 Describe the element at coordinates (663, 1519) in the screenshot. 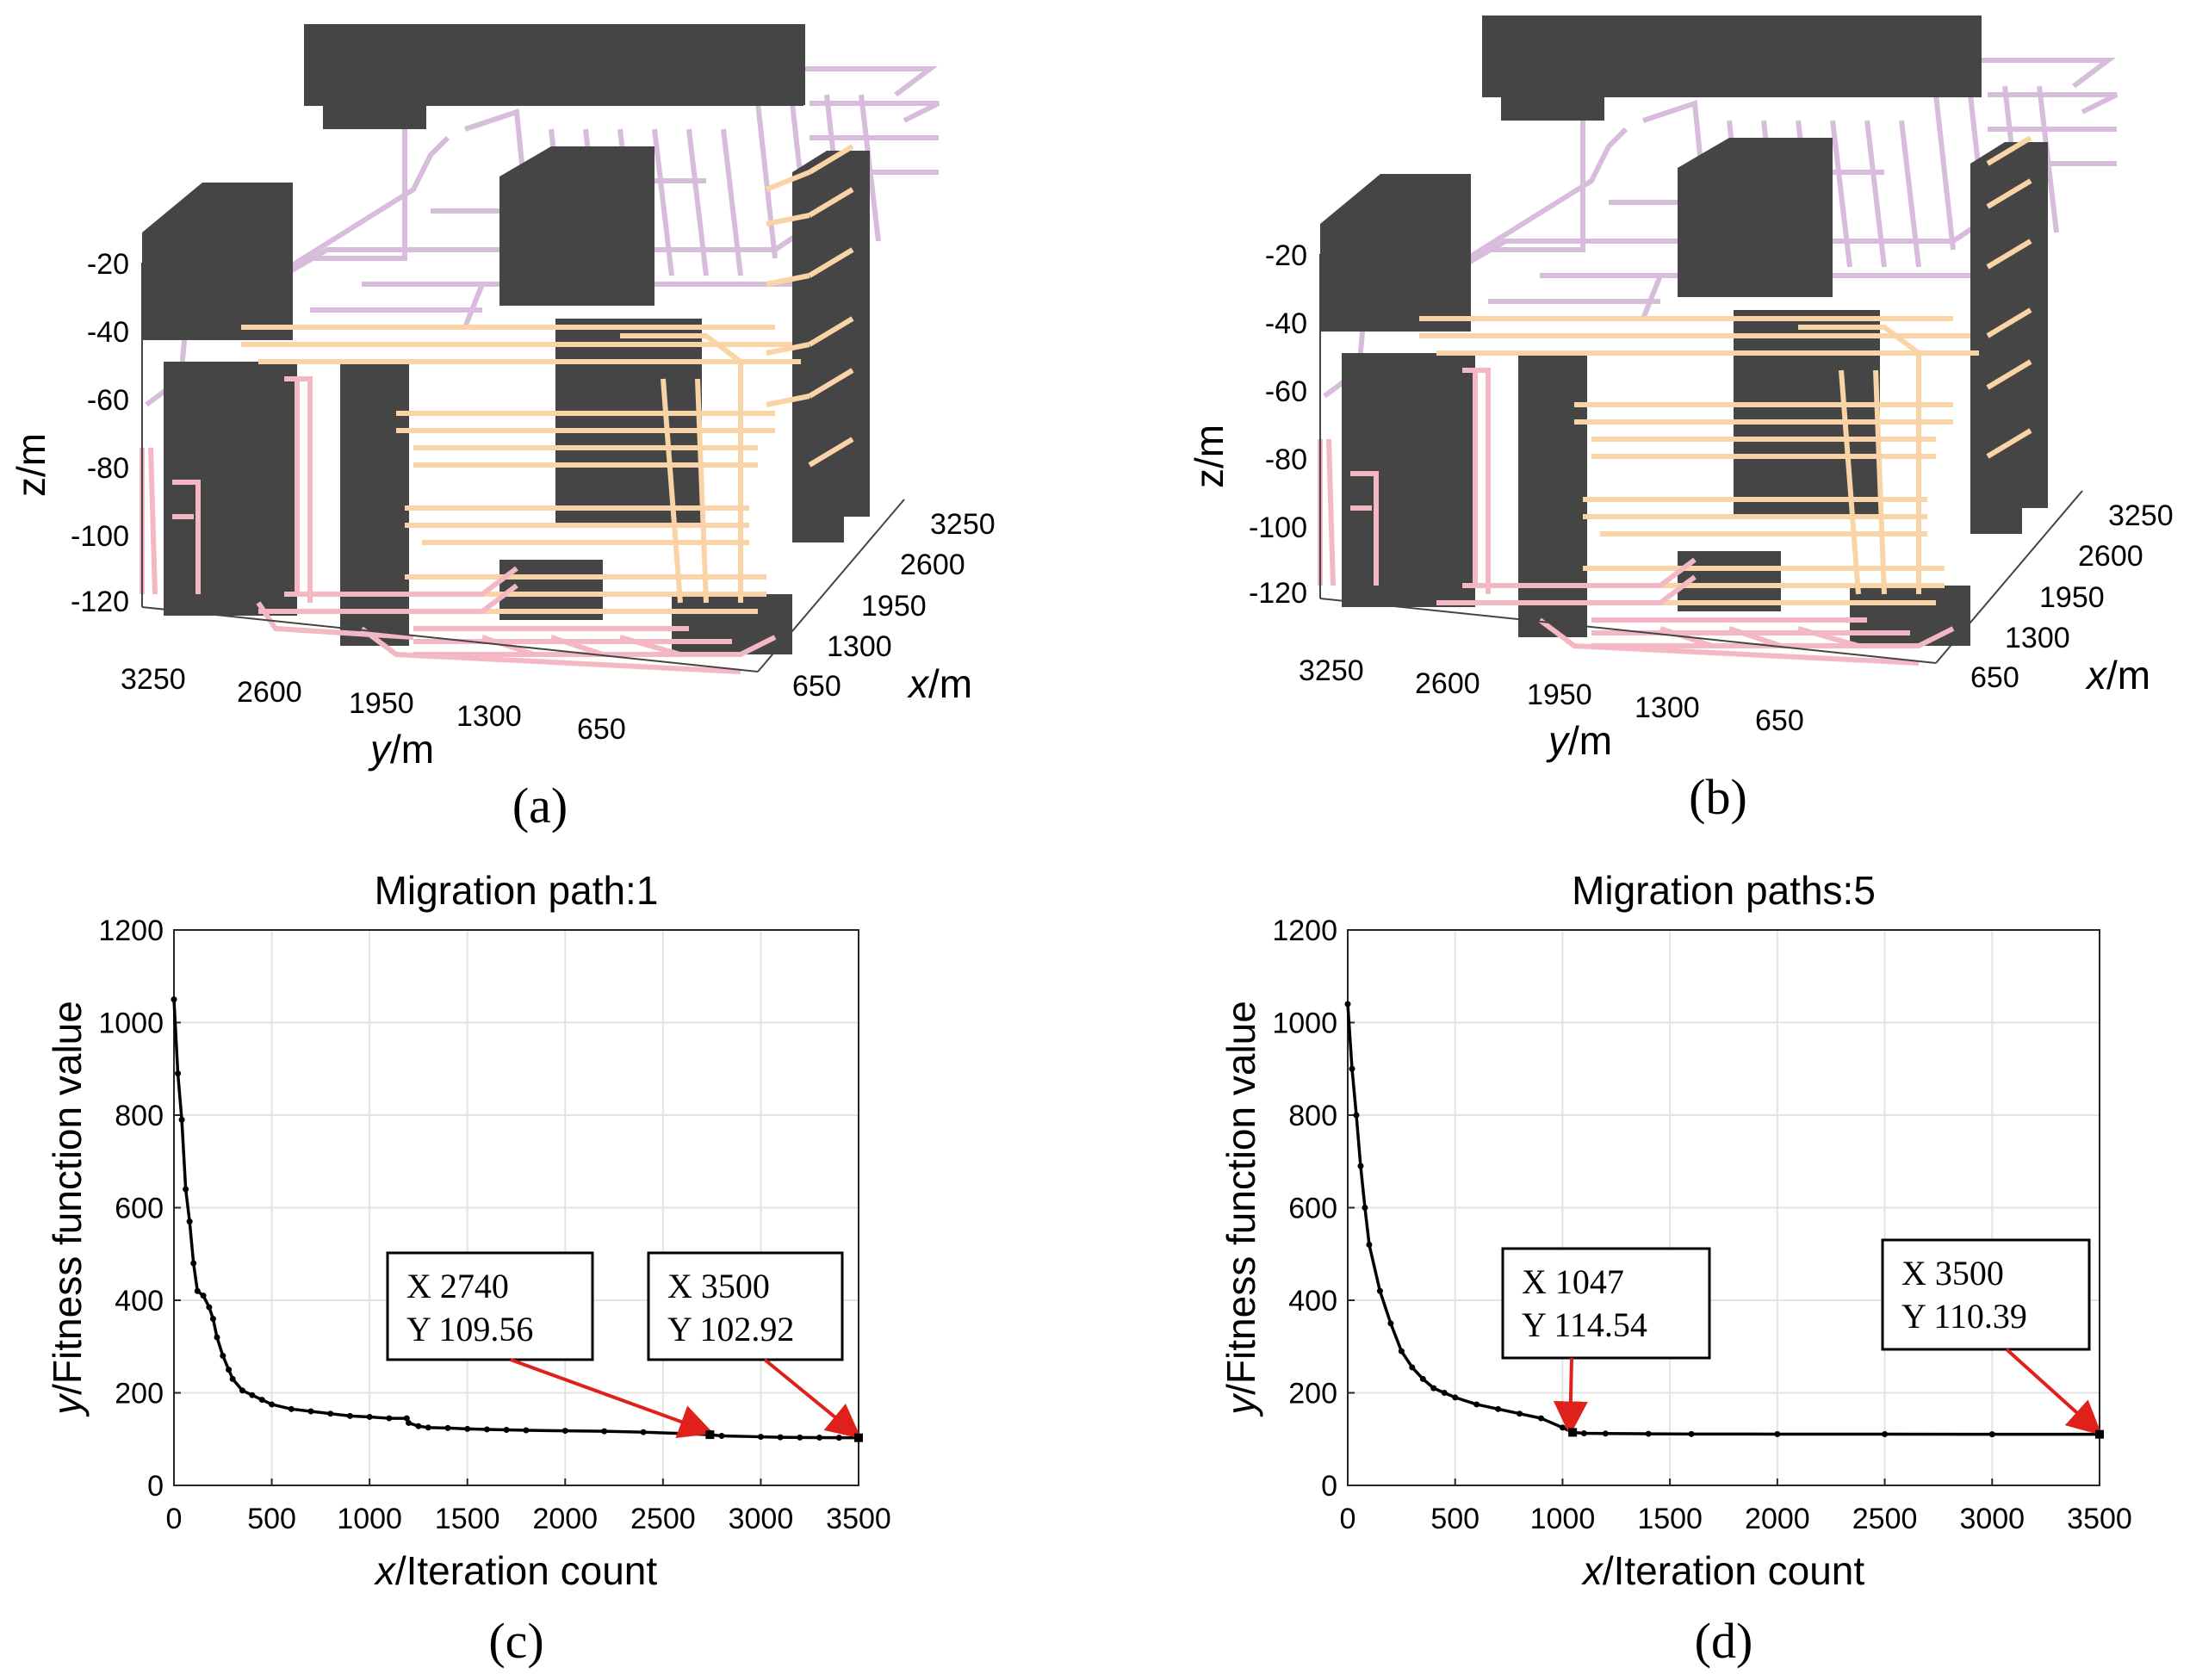

I see `x-tick-label: 2500` at that location.